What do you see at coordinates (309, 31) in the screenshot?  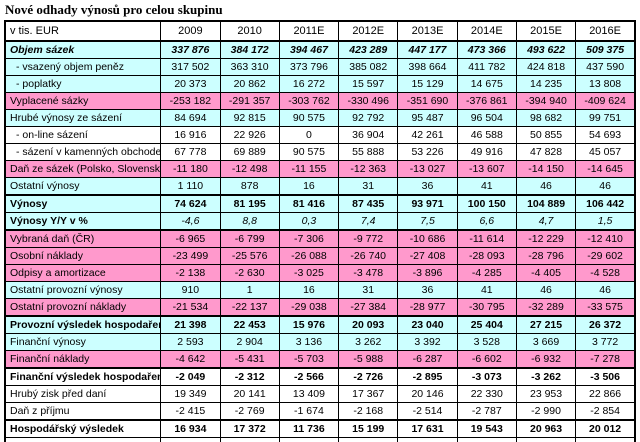 I see `year-header: 2011E` at bounding box center [309, 31].